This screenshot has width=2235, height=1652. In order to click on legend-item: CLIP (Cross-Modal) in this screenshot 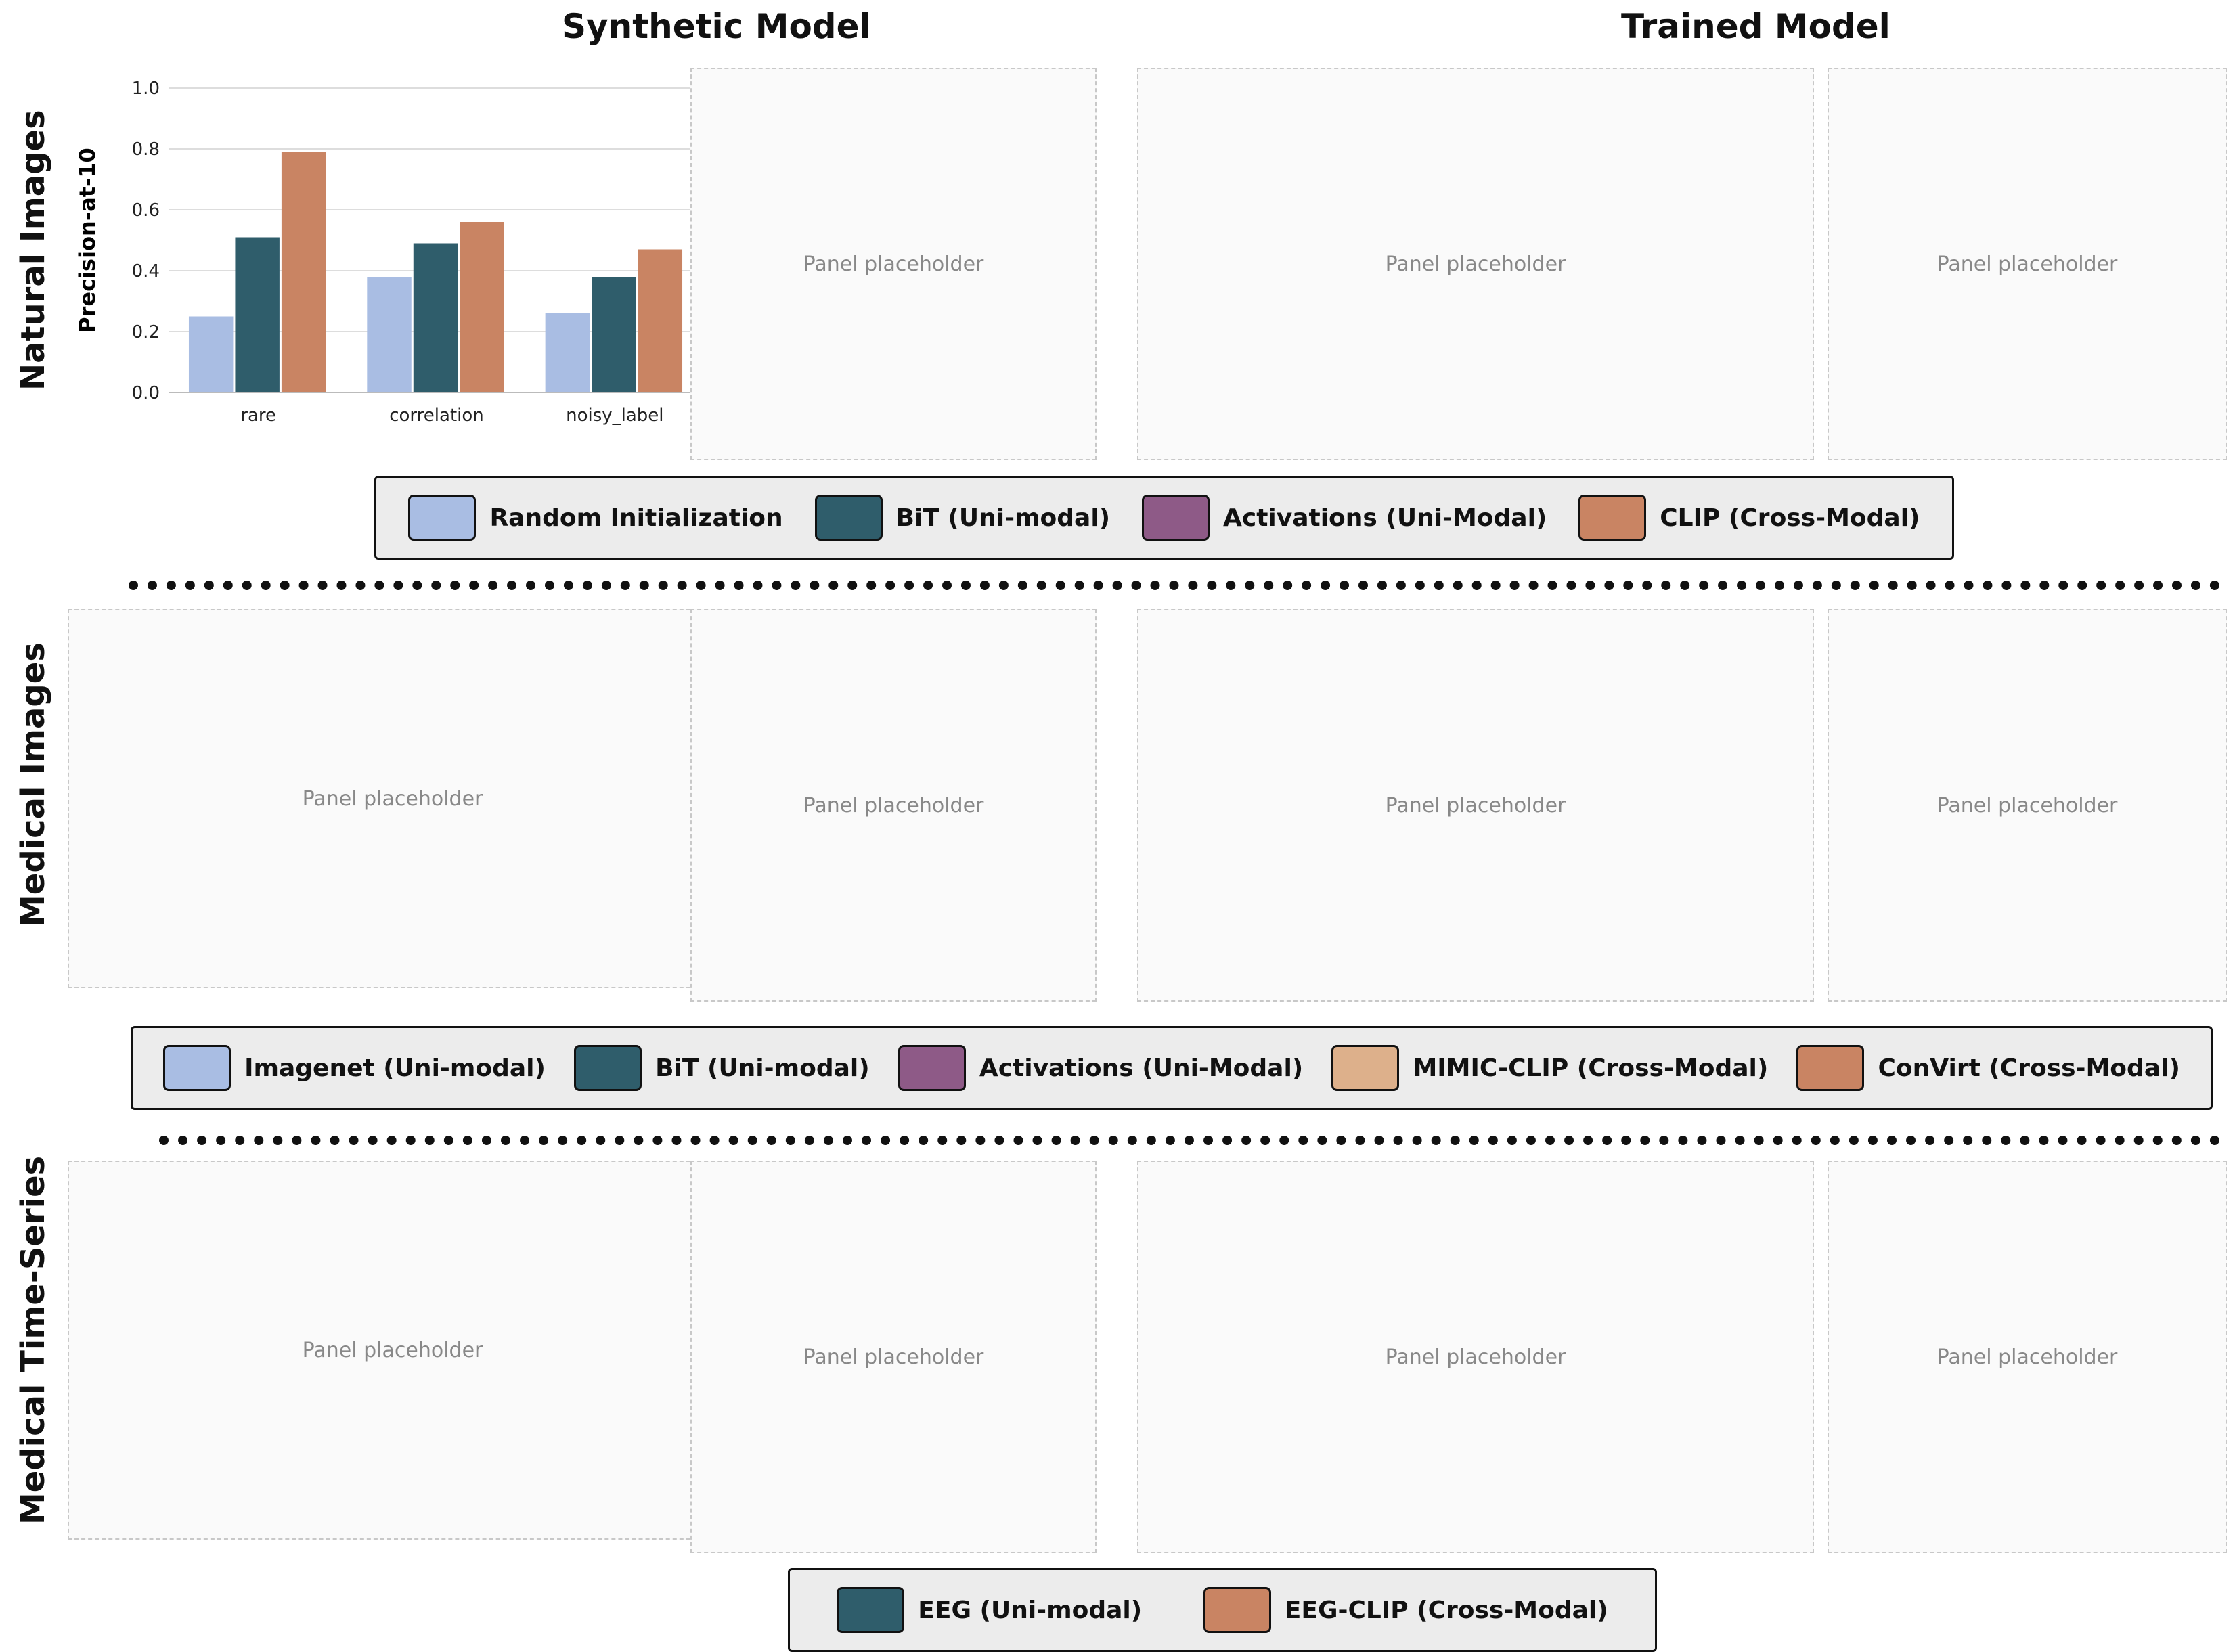, I will do `click(1749, 518)`.